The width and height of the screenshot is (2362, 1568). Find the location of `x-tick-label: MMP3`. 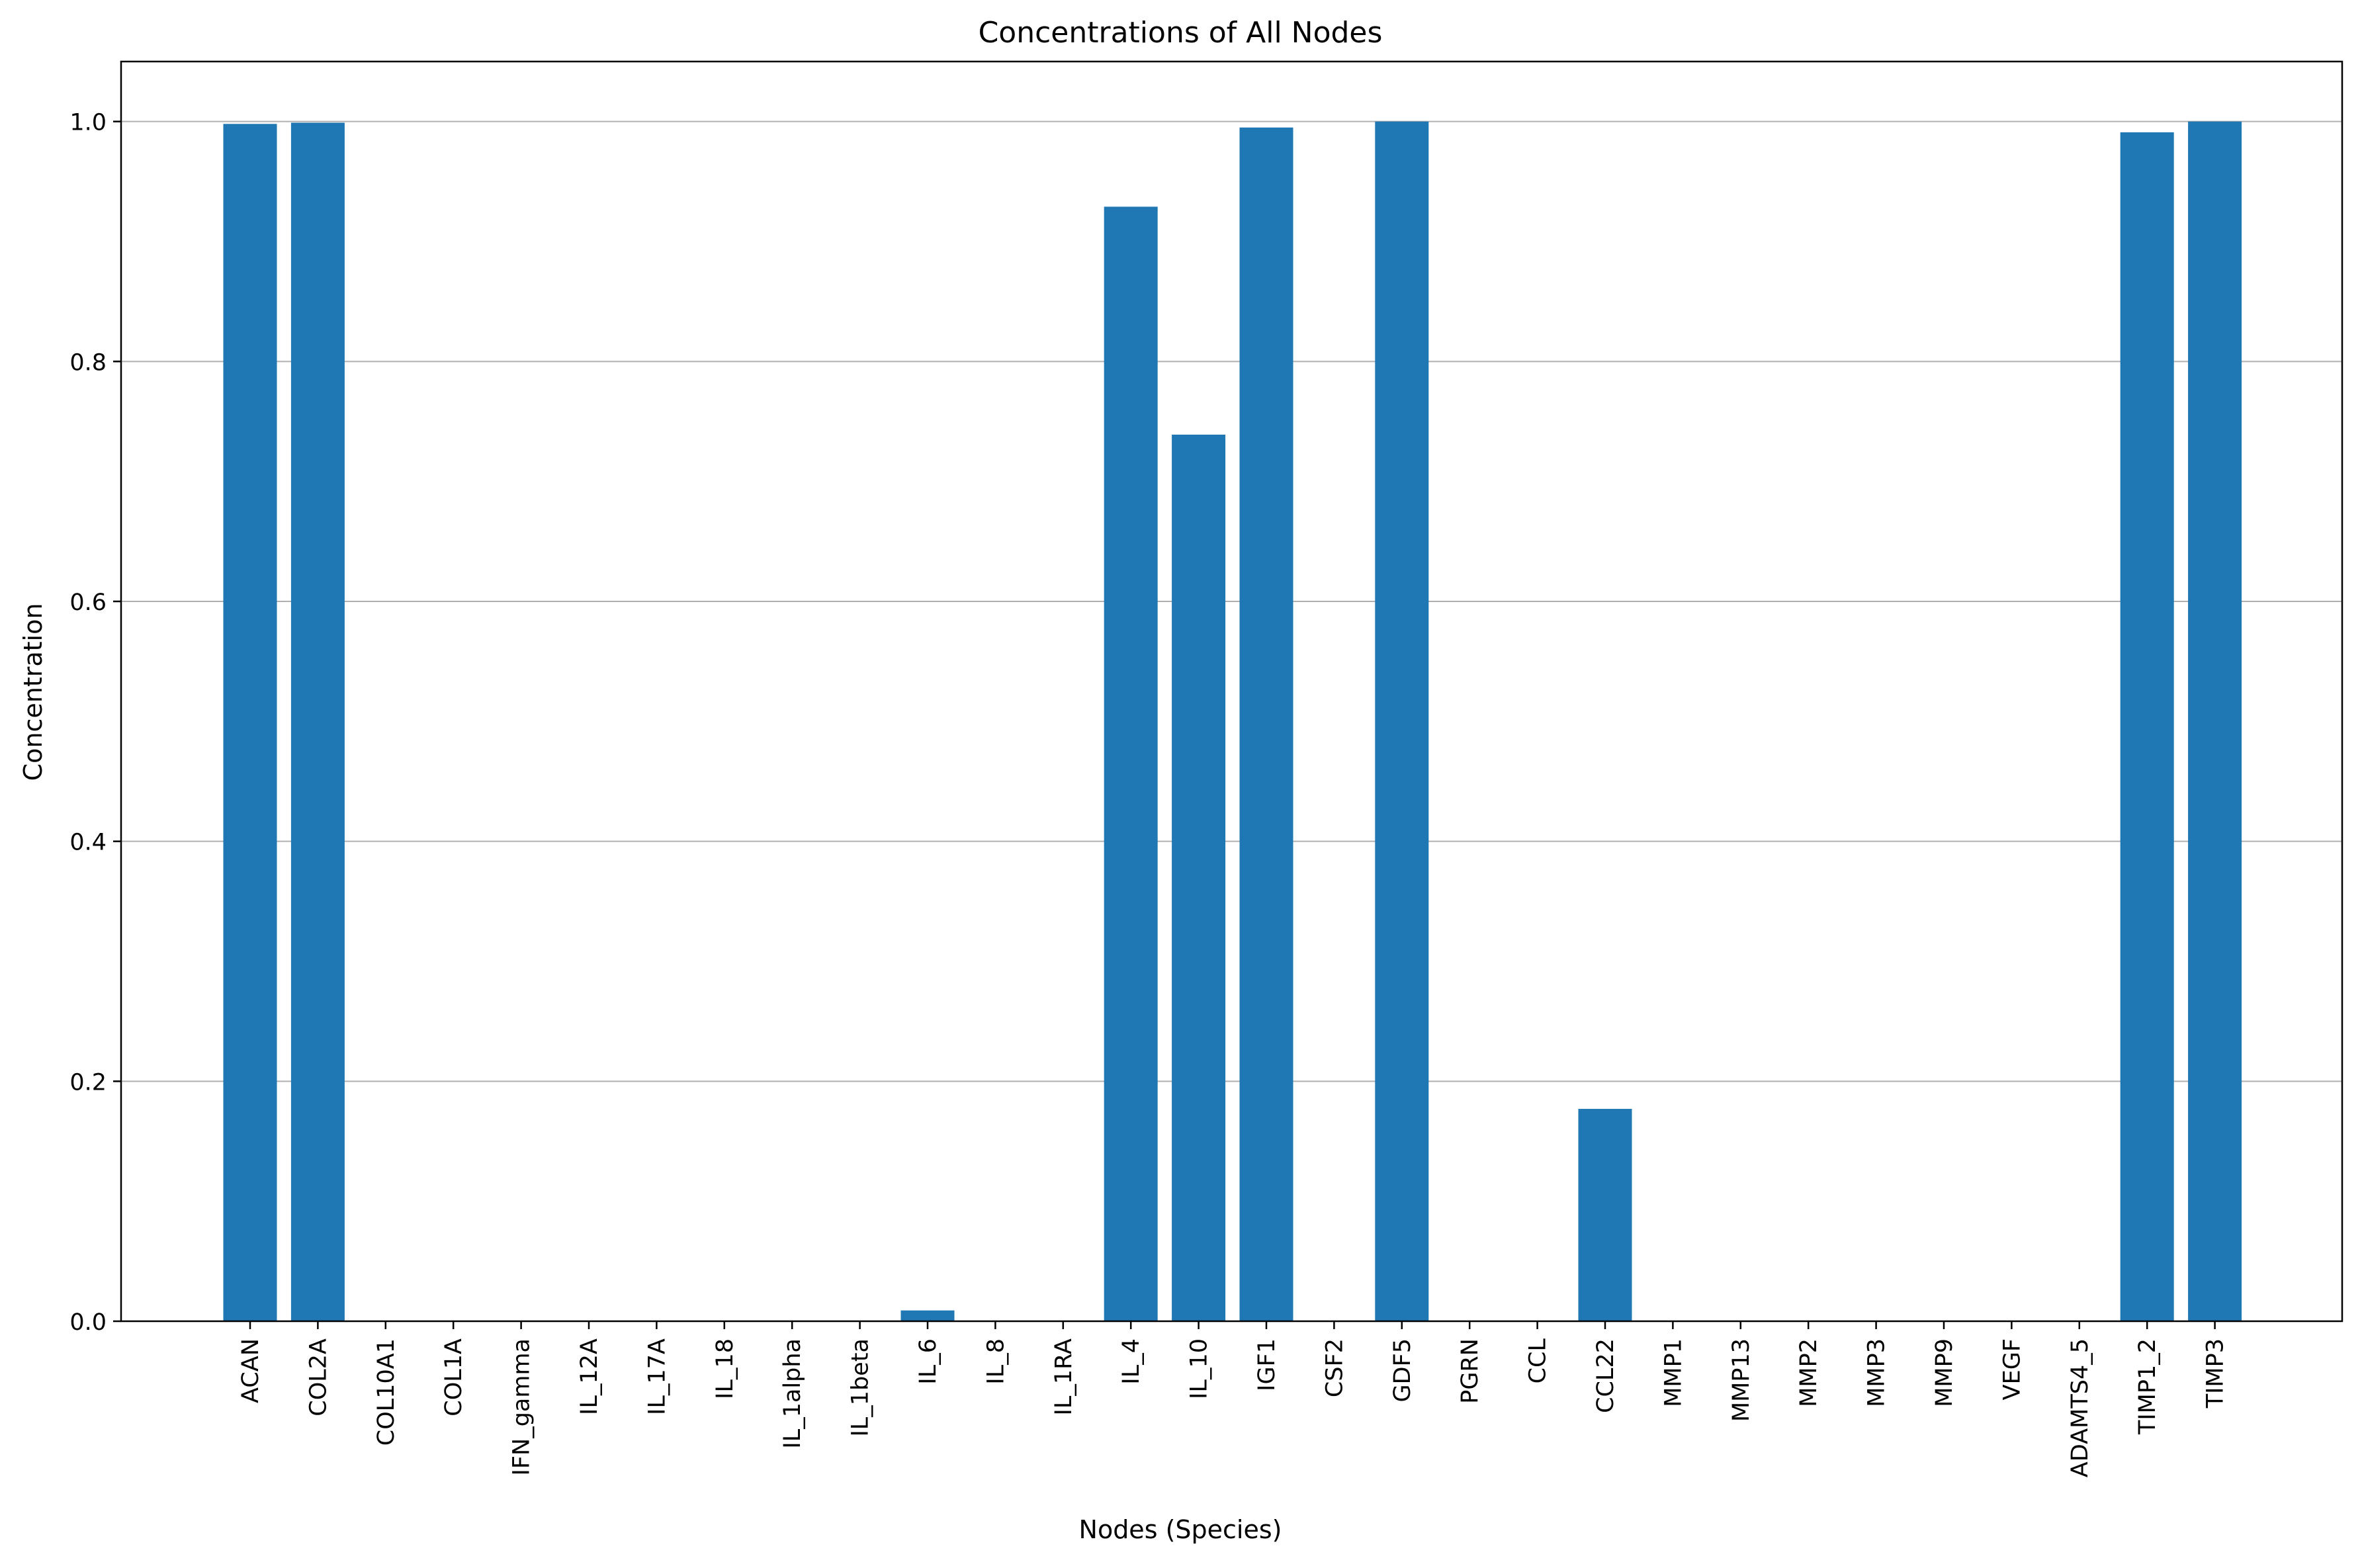

x-tick-label: MMP3 is located at coordinates (1877, 1373).